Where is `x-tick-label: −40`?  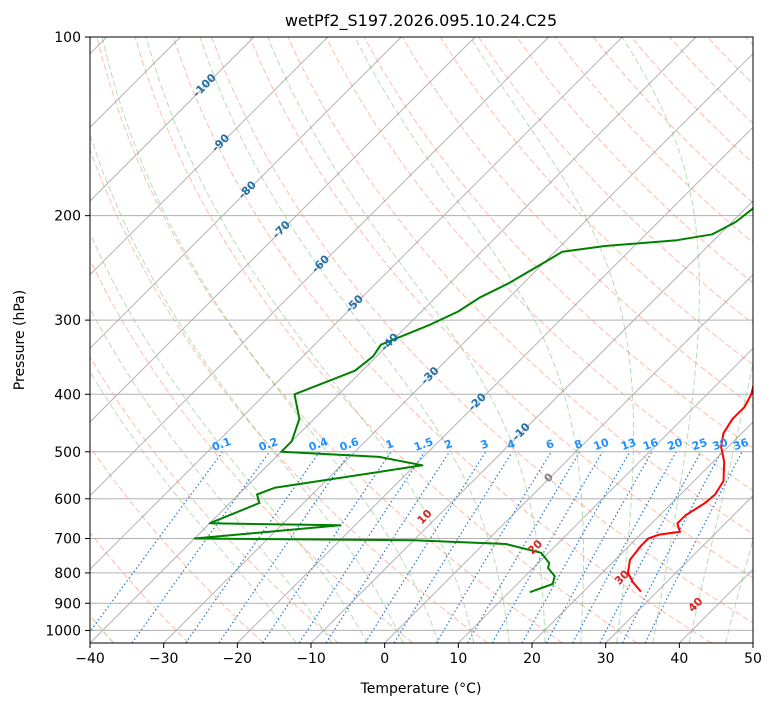 x-tick-label: −40 is located at coordinates (90, 659).